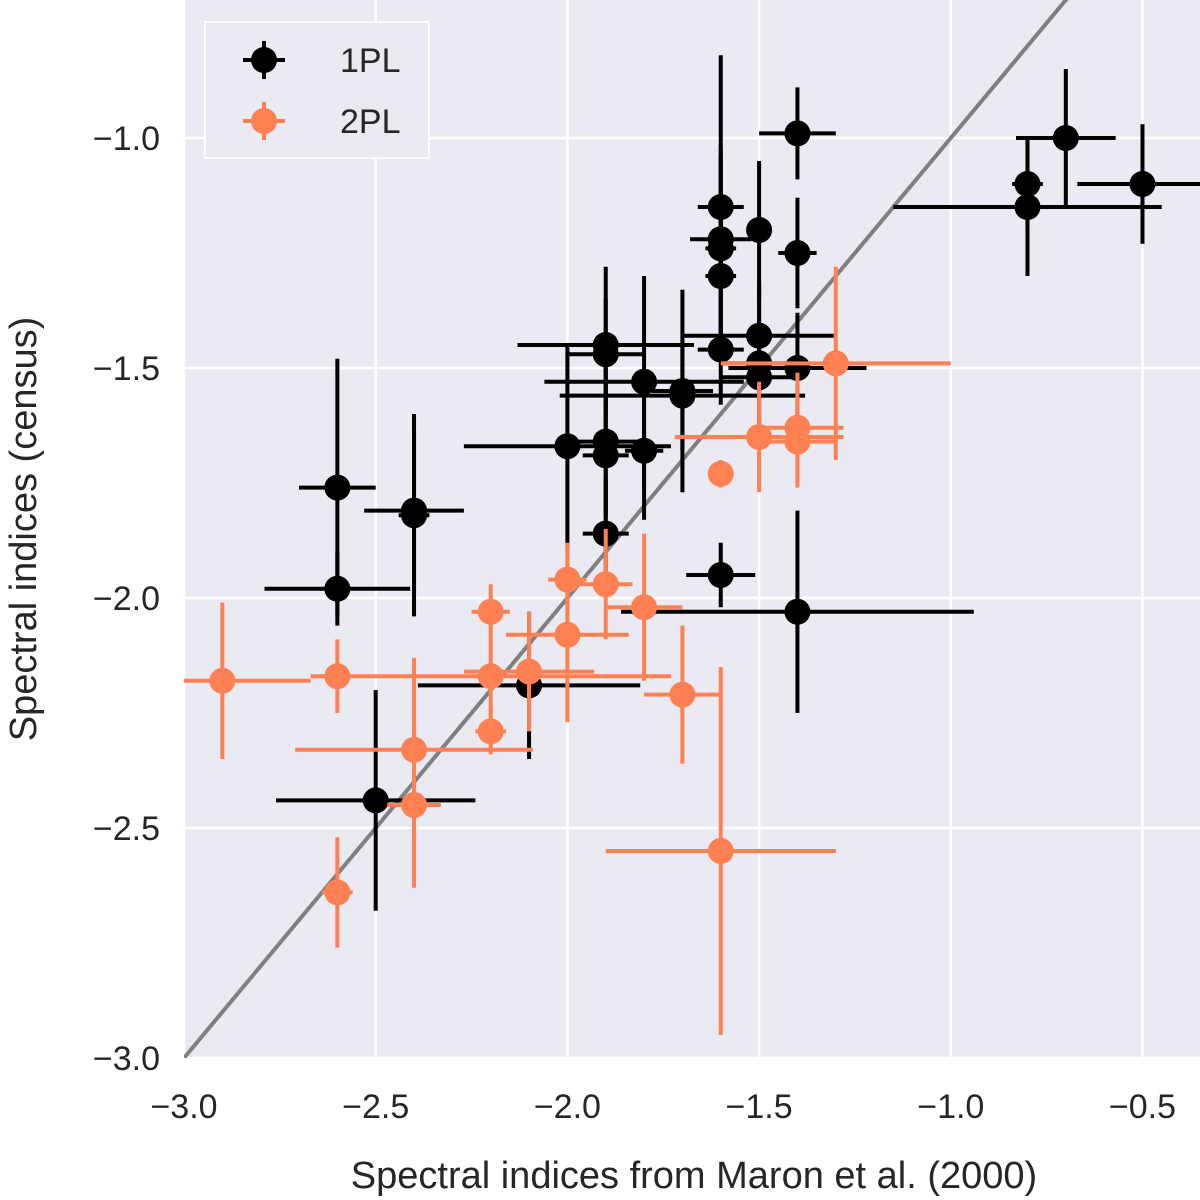 The width and height of the screenshot is (1200, 1200). I want to click on y-tick-label: −1.0, so click(126, 139).